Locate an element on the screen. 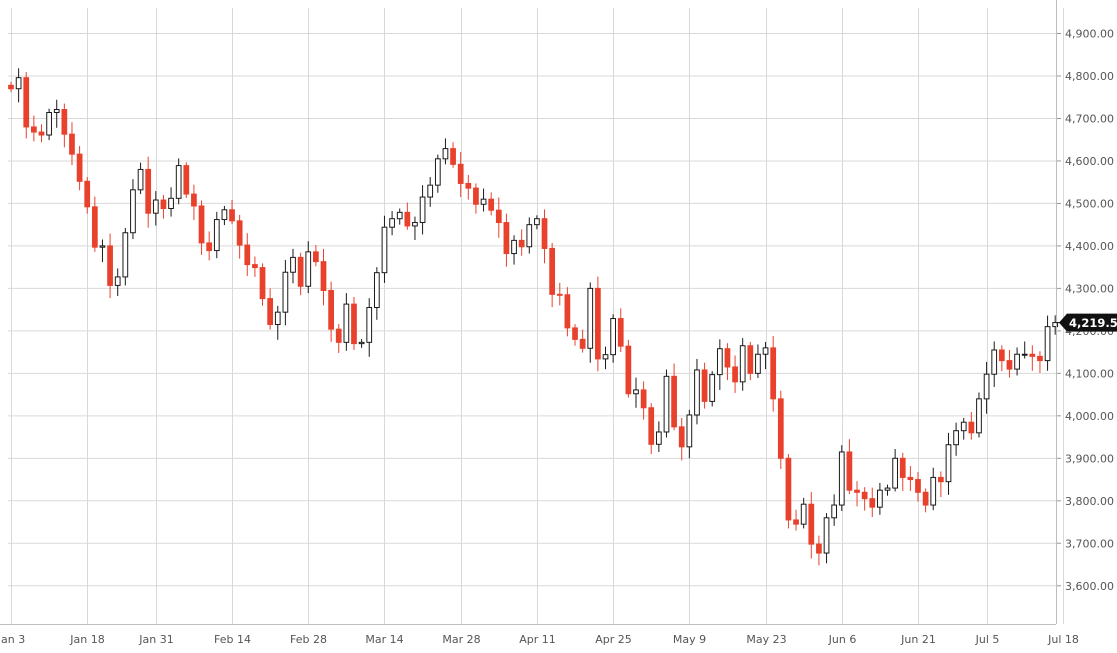 This screenshot has height=653, width=1117. x-tick-label: May 9 is located at coordinates (689, 639).